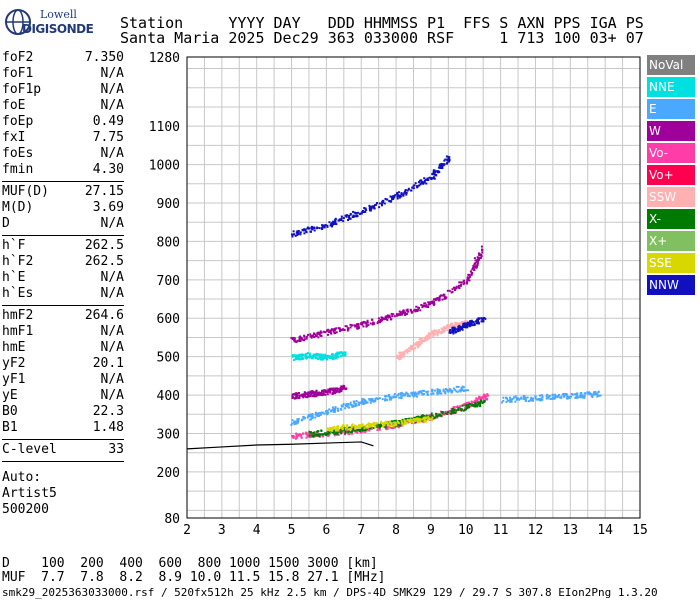  What do you see at coordinates (112, 223) in the screenshot?
I see `param-value: N/A` at bounding box center [112, 223].